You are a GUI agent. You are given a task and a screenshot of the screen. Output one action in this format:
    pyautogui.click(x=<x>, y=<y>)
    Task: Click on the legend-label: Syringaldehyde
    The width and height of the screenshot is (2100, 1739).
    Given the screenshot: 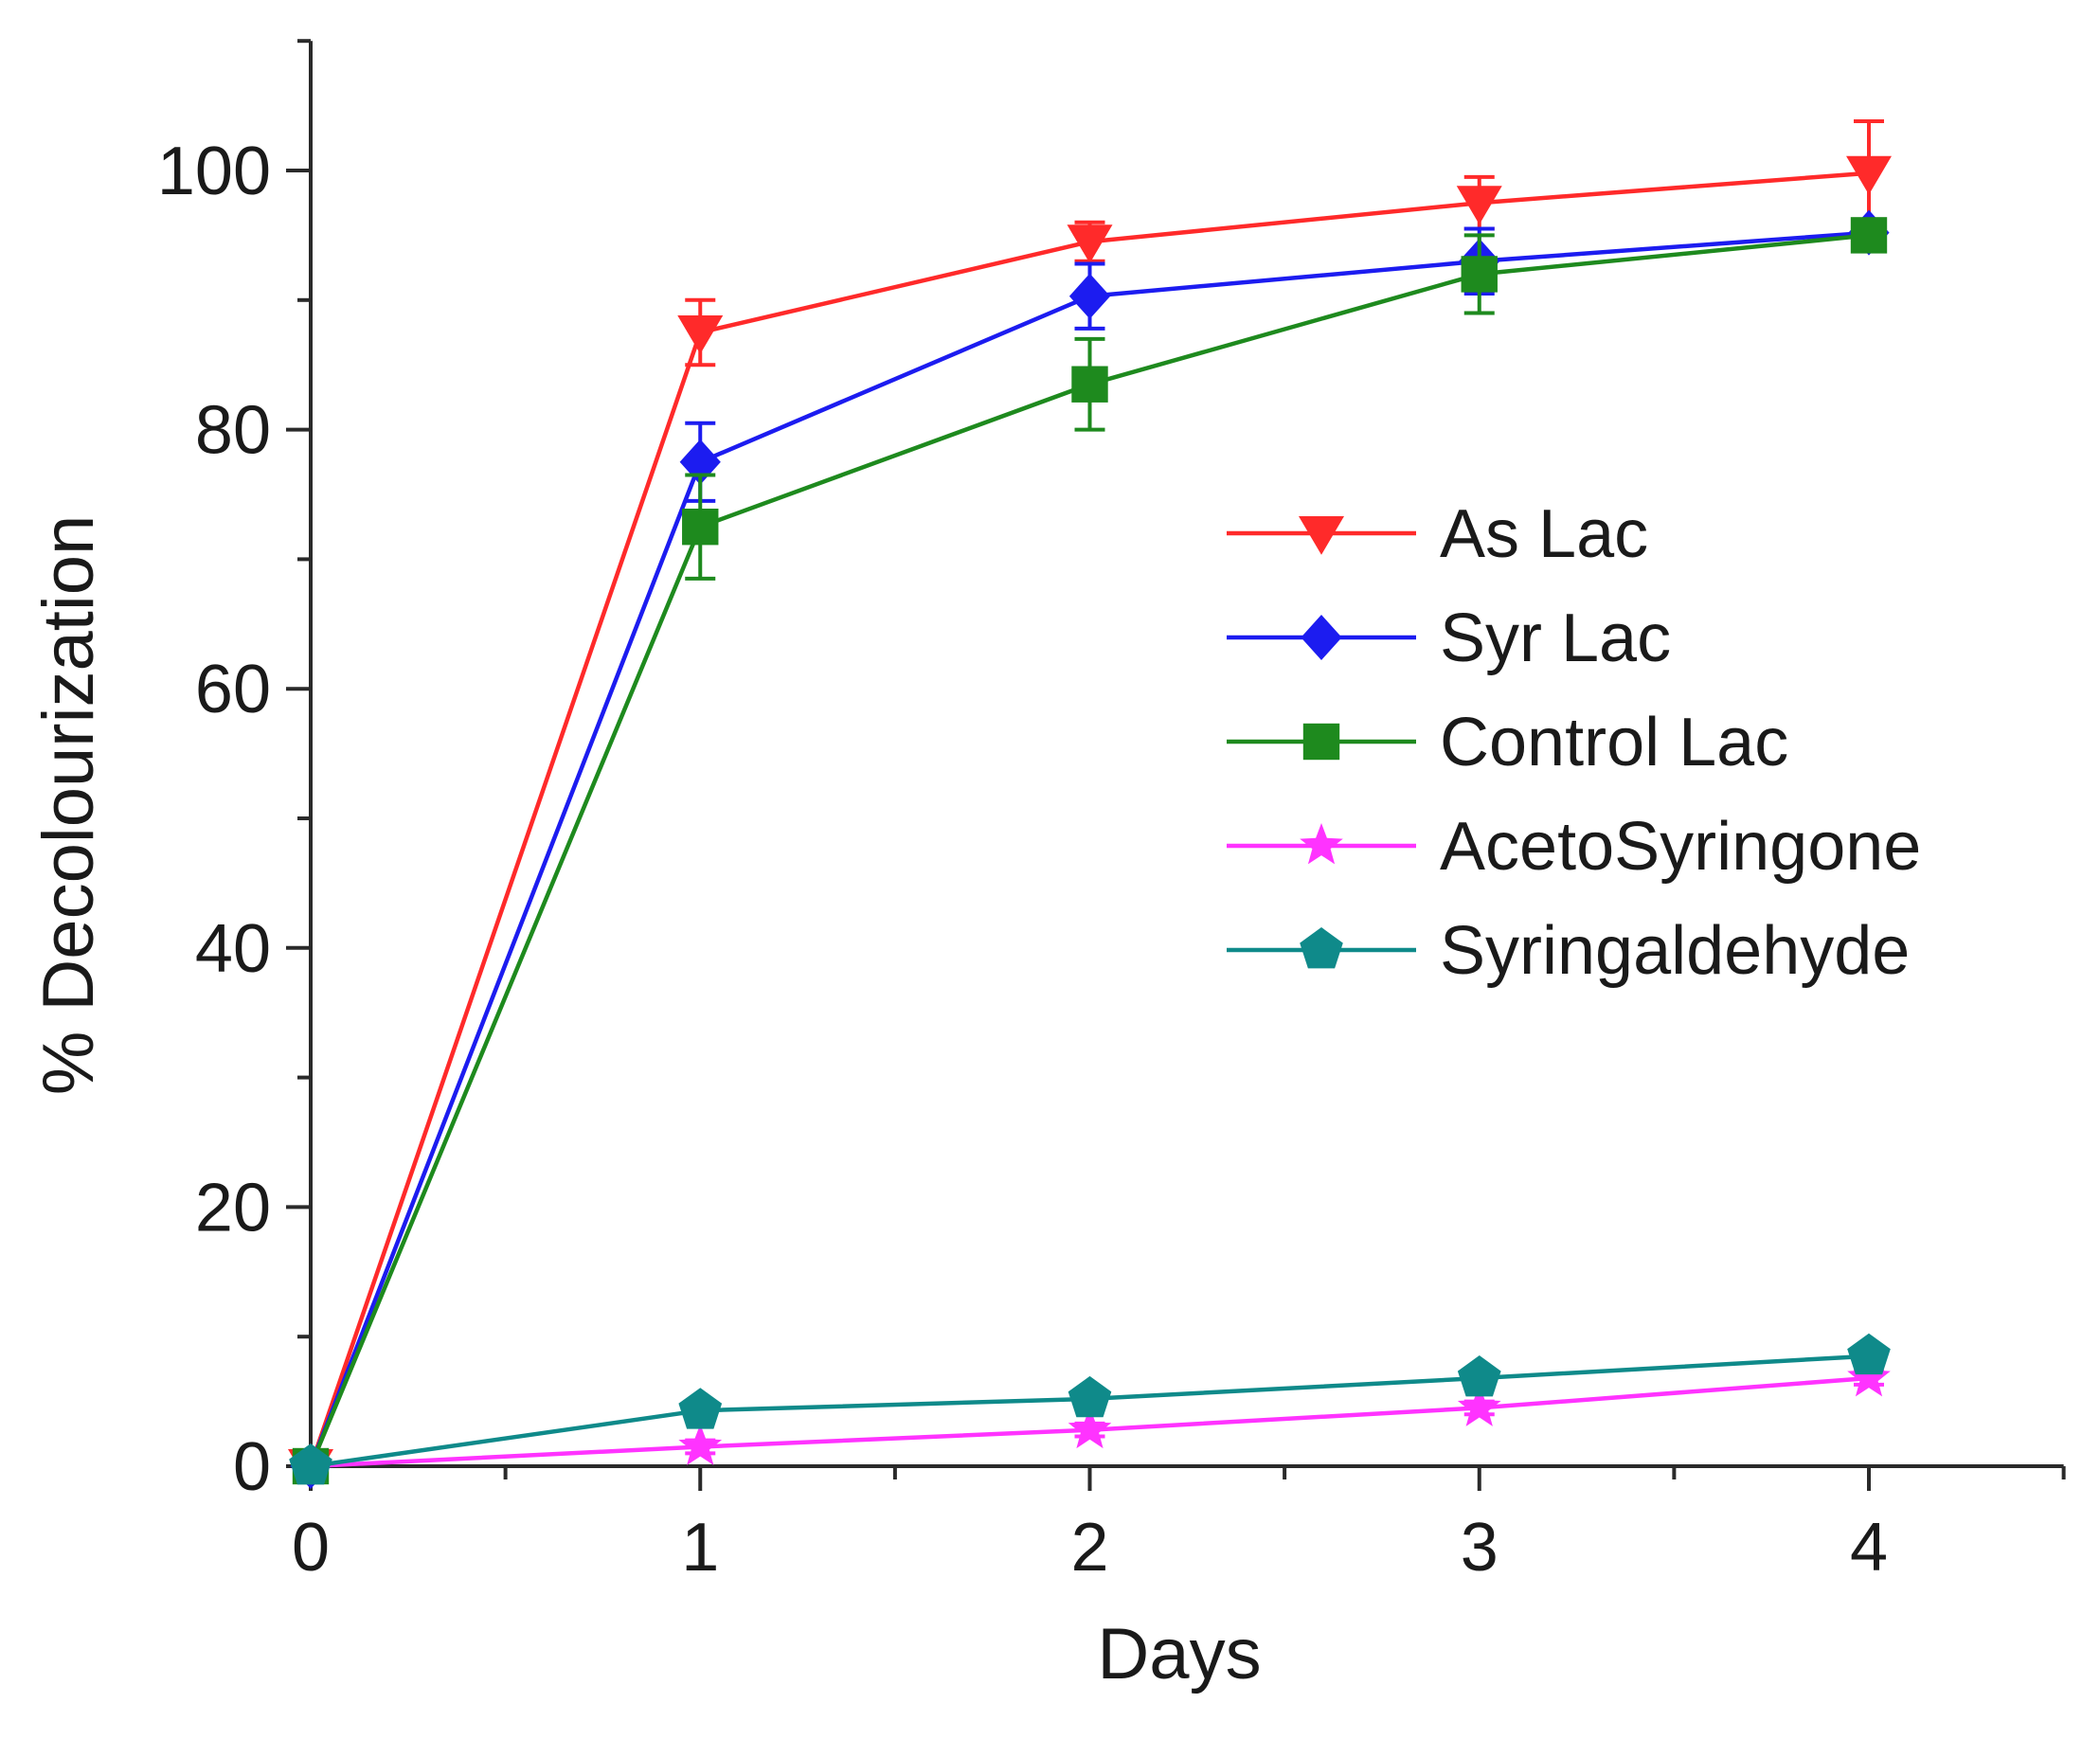 What is the action you would take?
    pyautogui.click(x=1675, y=951)
    